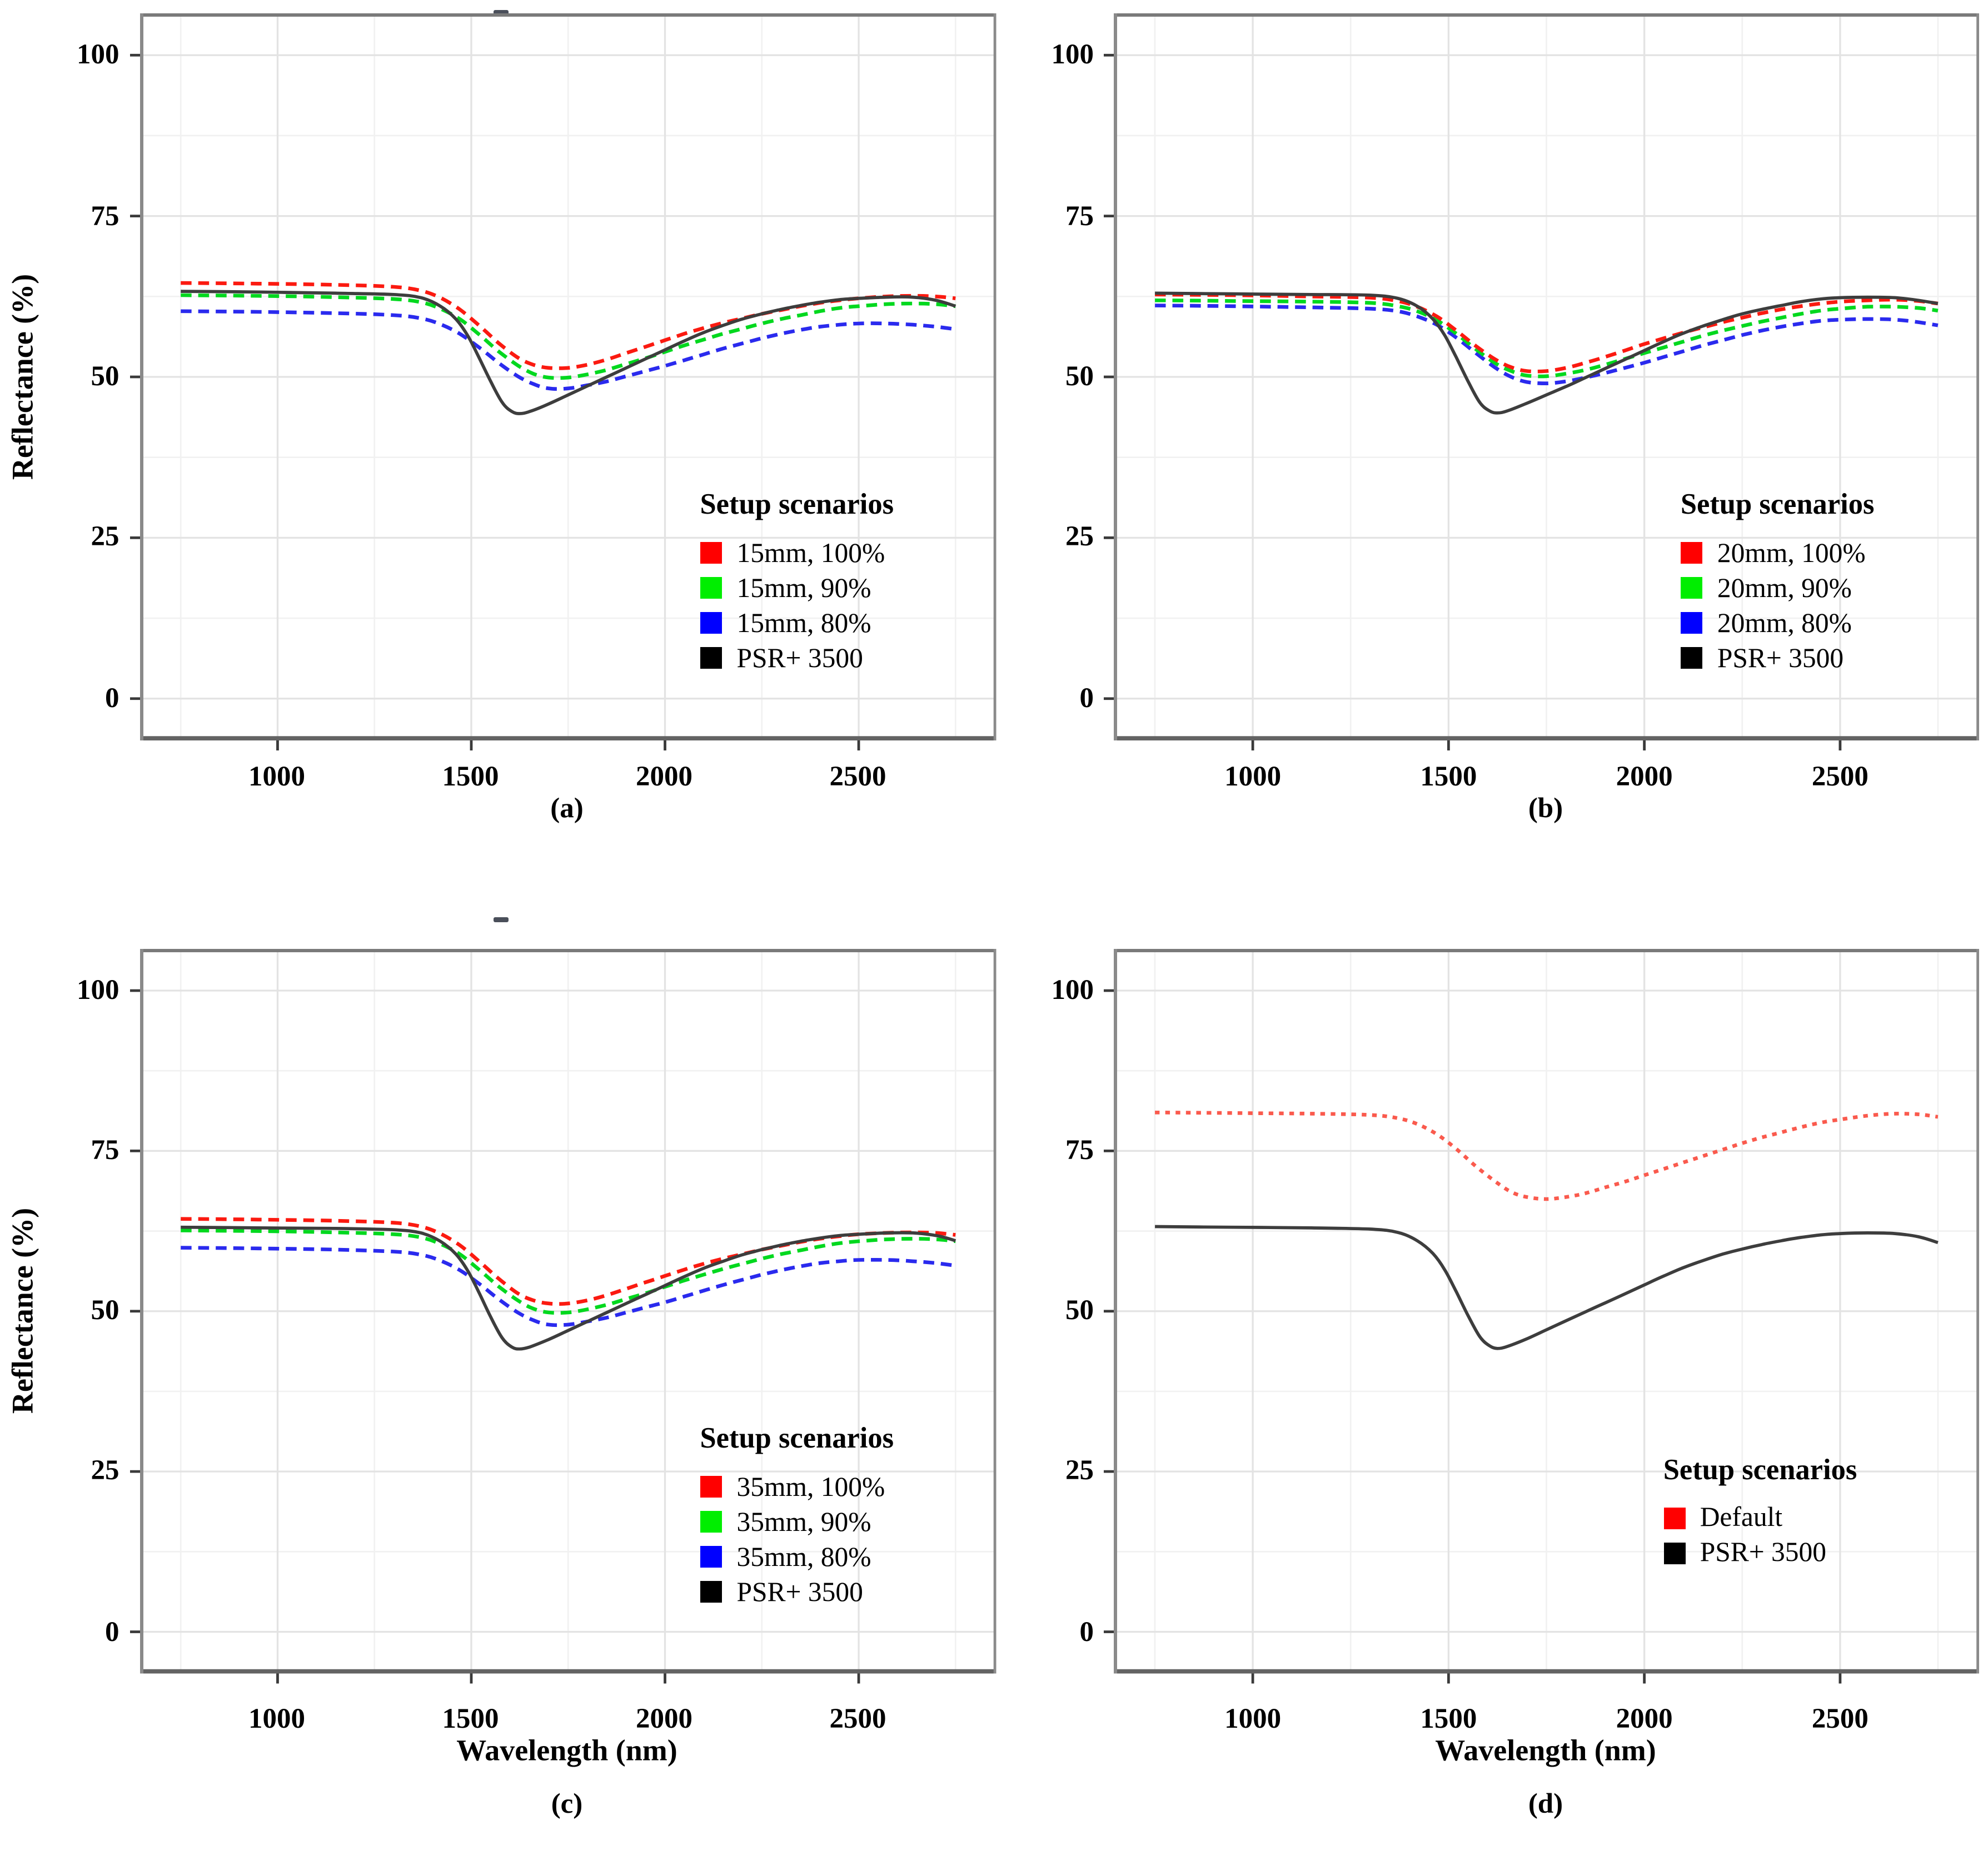 The width and height of the screenshot is (1988, 1850). Describe the element at coordinates (567, 1804) in the screenshot. I see `panel-caption-c: (c)` at that location.